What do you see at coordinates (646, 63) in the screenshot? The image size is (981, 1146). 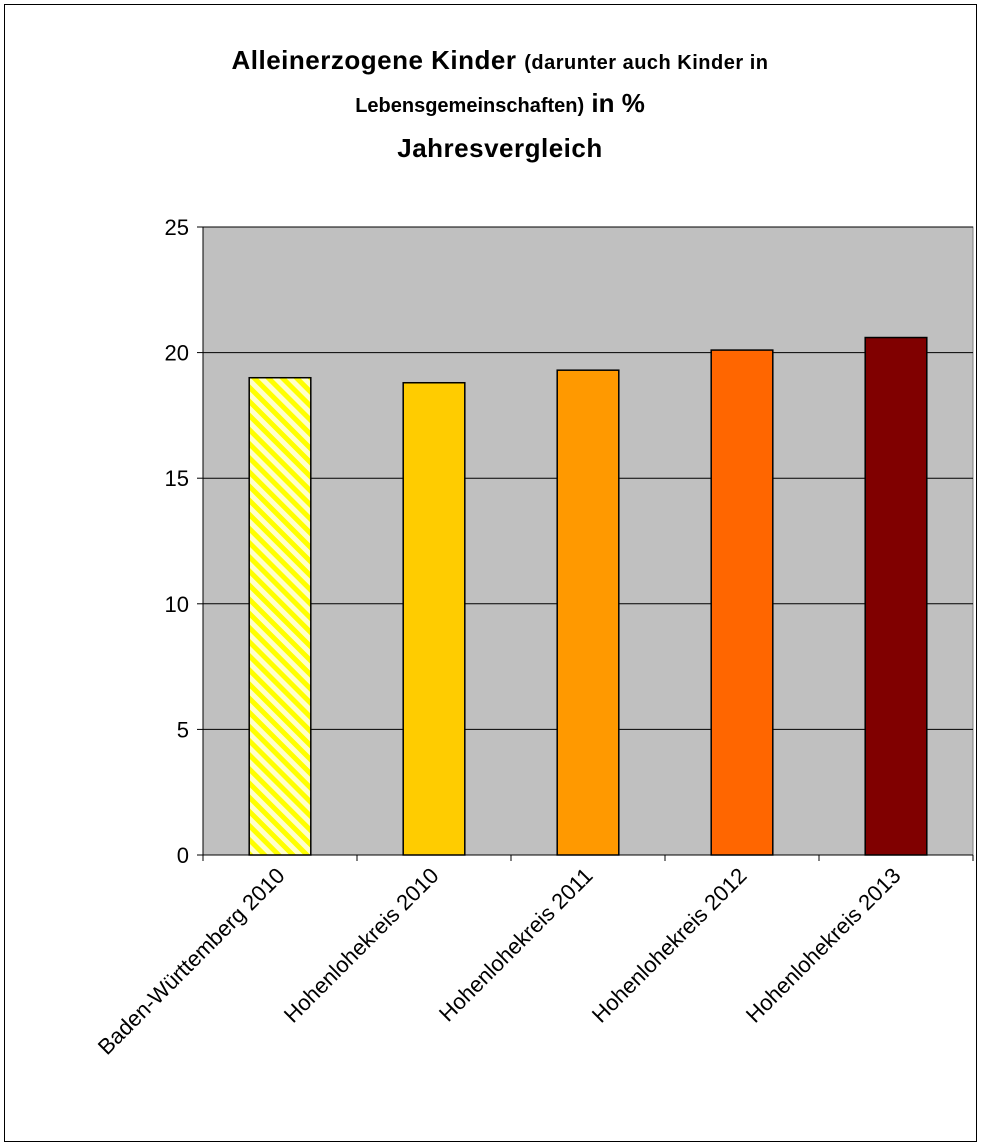 I see `title-line1-small: (darunter auch Kinder in` at bounding box center [646, 63].